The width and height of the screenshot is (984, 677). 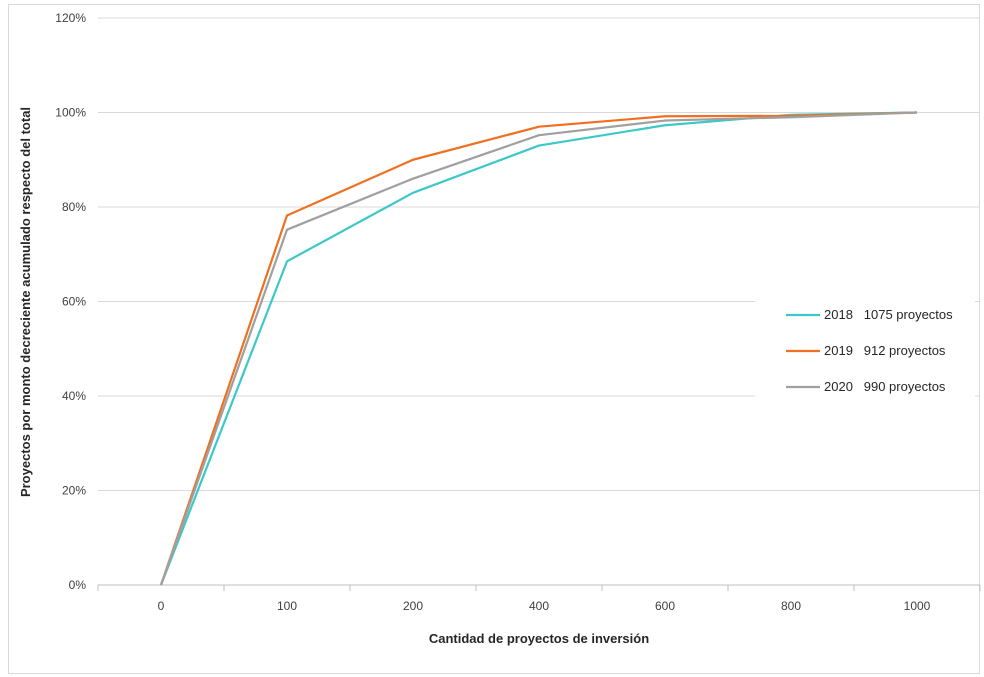 I want to click on y-tick-label: 20%, so click(x=74, y=491).